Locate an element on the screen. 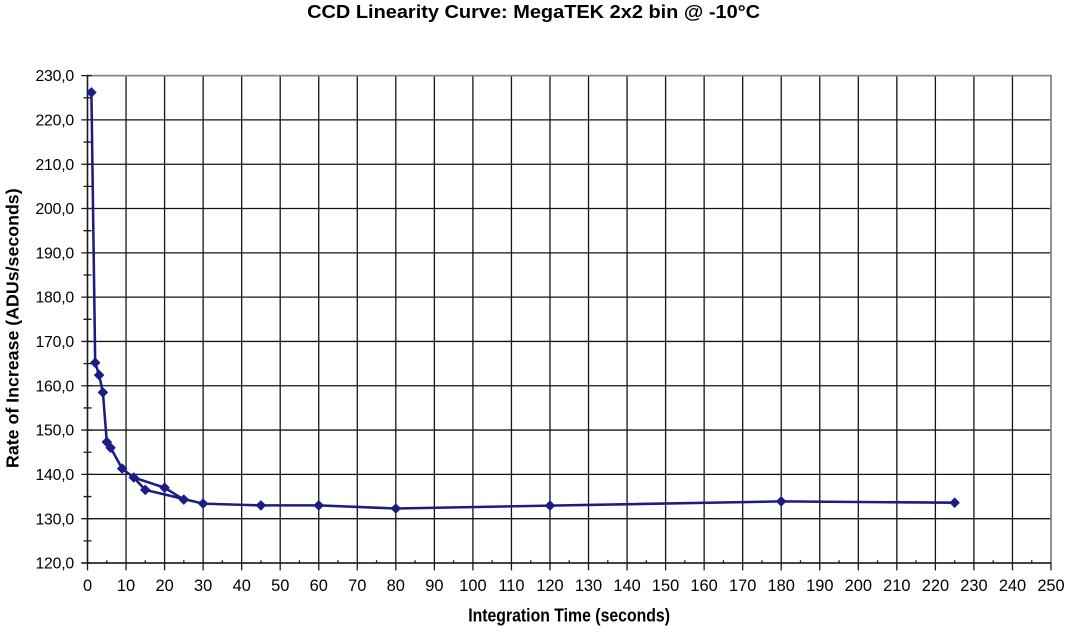 This screenshot has height=637, width=1068. svg-text: 50 is located at coordinates (280, 586).